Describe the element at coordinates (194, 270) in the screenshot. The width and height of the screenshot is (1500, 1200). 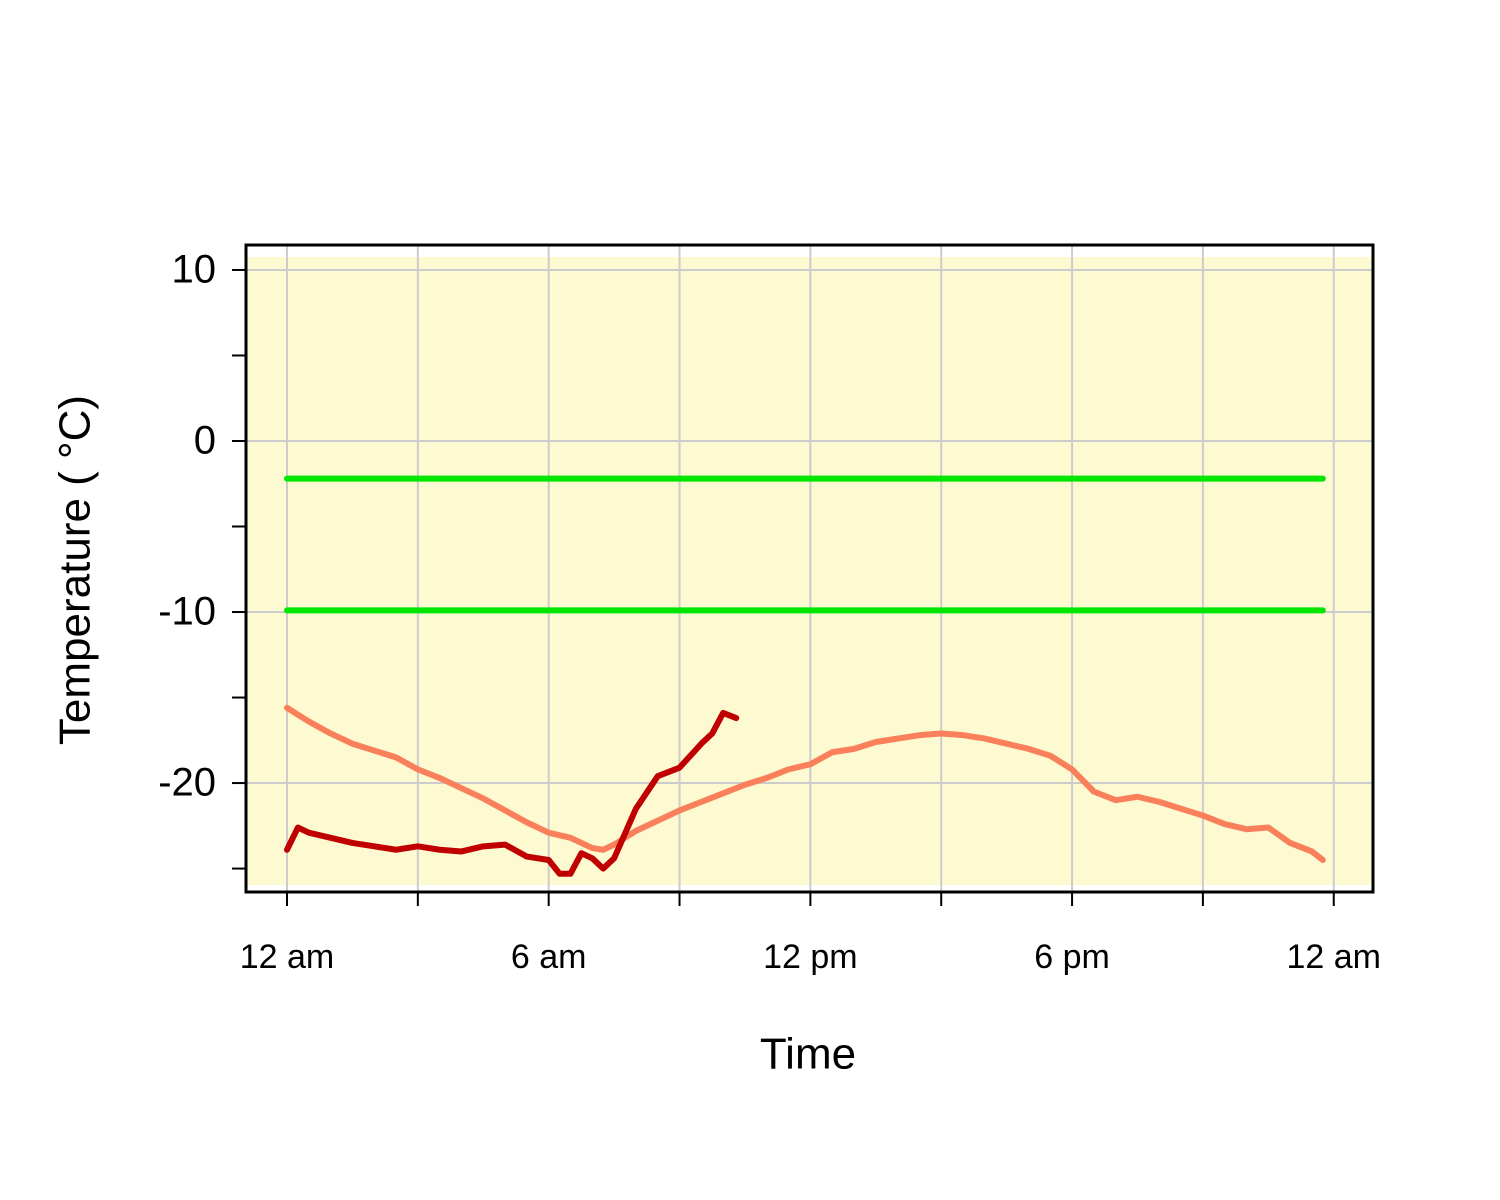
I see `y-tick-label: 10` at that location.